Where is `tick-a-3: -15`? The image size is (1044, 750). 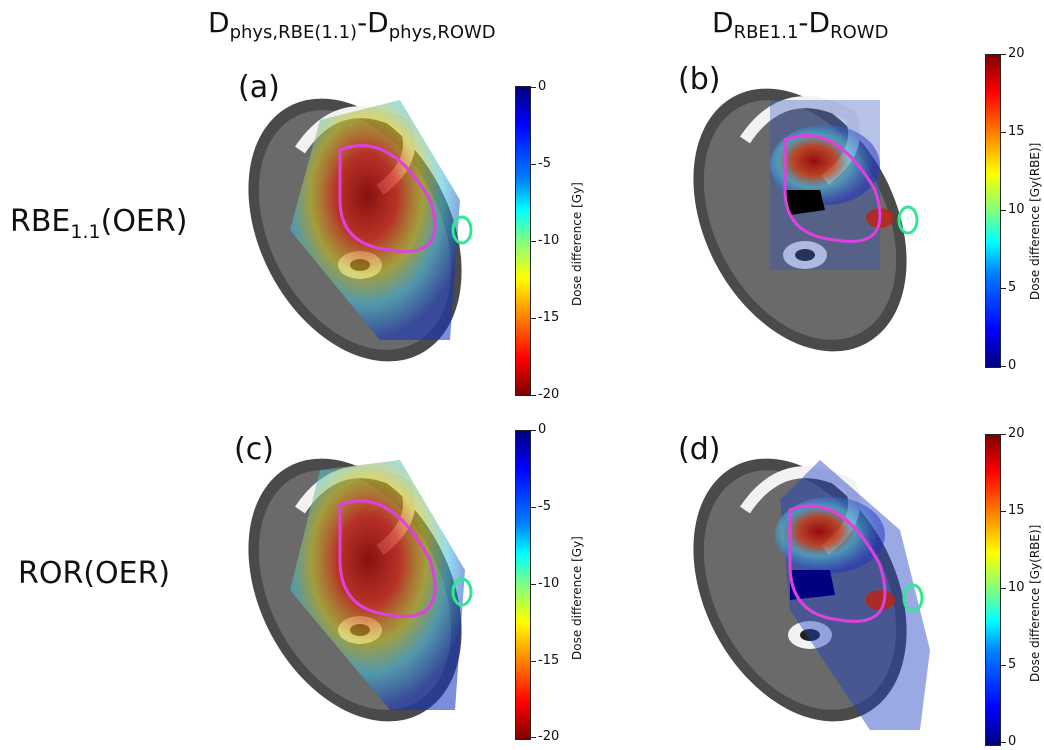 tick-a-3: -15 is located at coordinates (545, 317).